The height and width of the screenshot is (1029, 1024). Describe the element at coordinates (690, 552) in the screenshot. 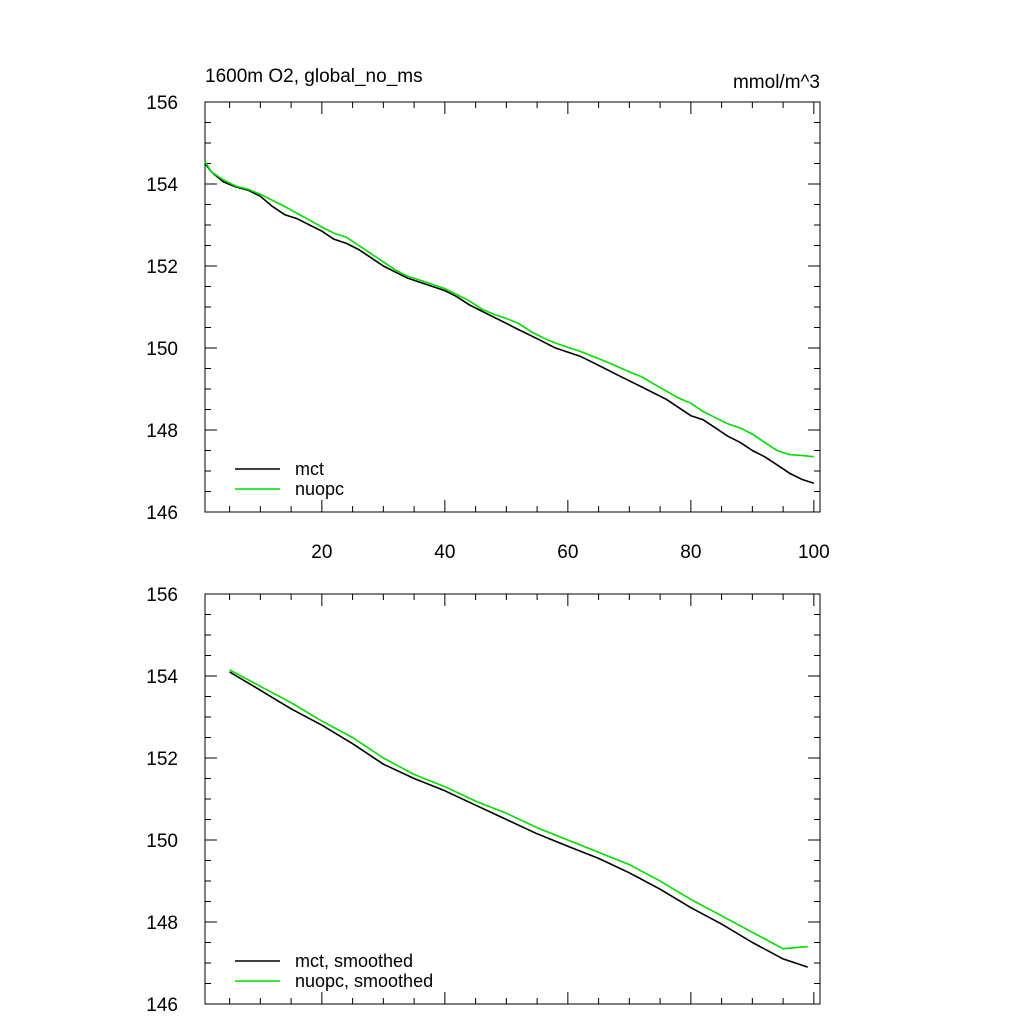

I see `x-tick-label: 80` at that location.